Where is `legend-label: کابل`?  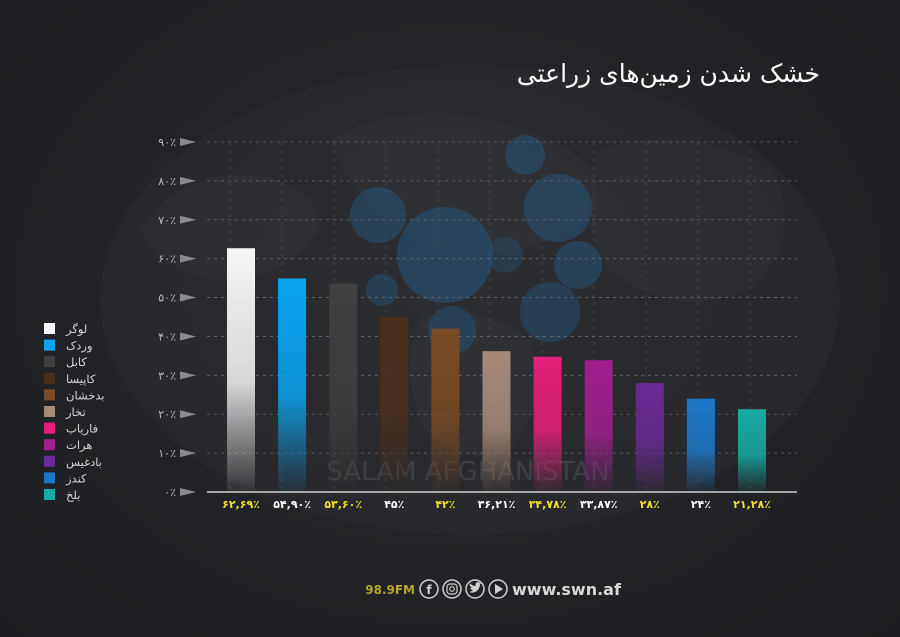
legend-label: کابل is located at coordinates (76, 362).